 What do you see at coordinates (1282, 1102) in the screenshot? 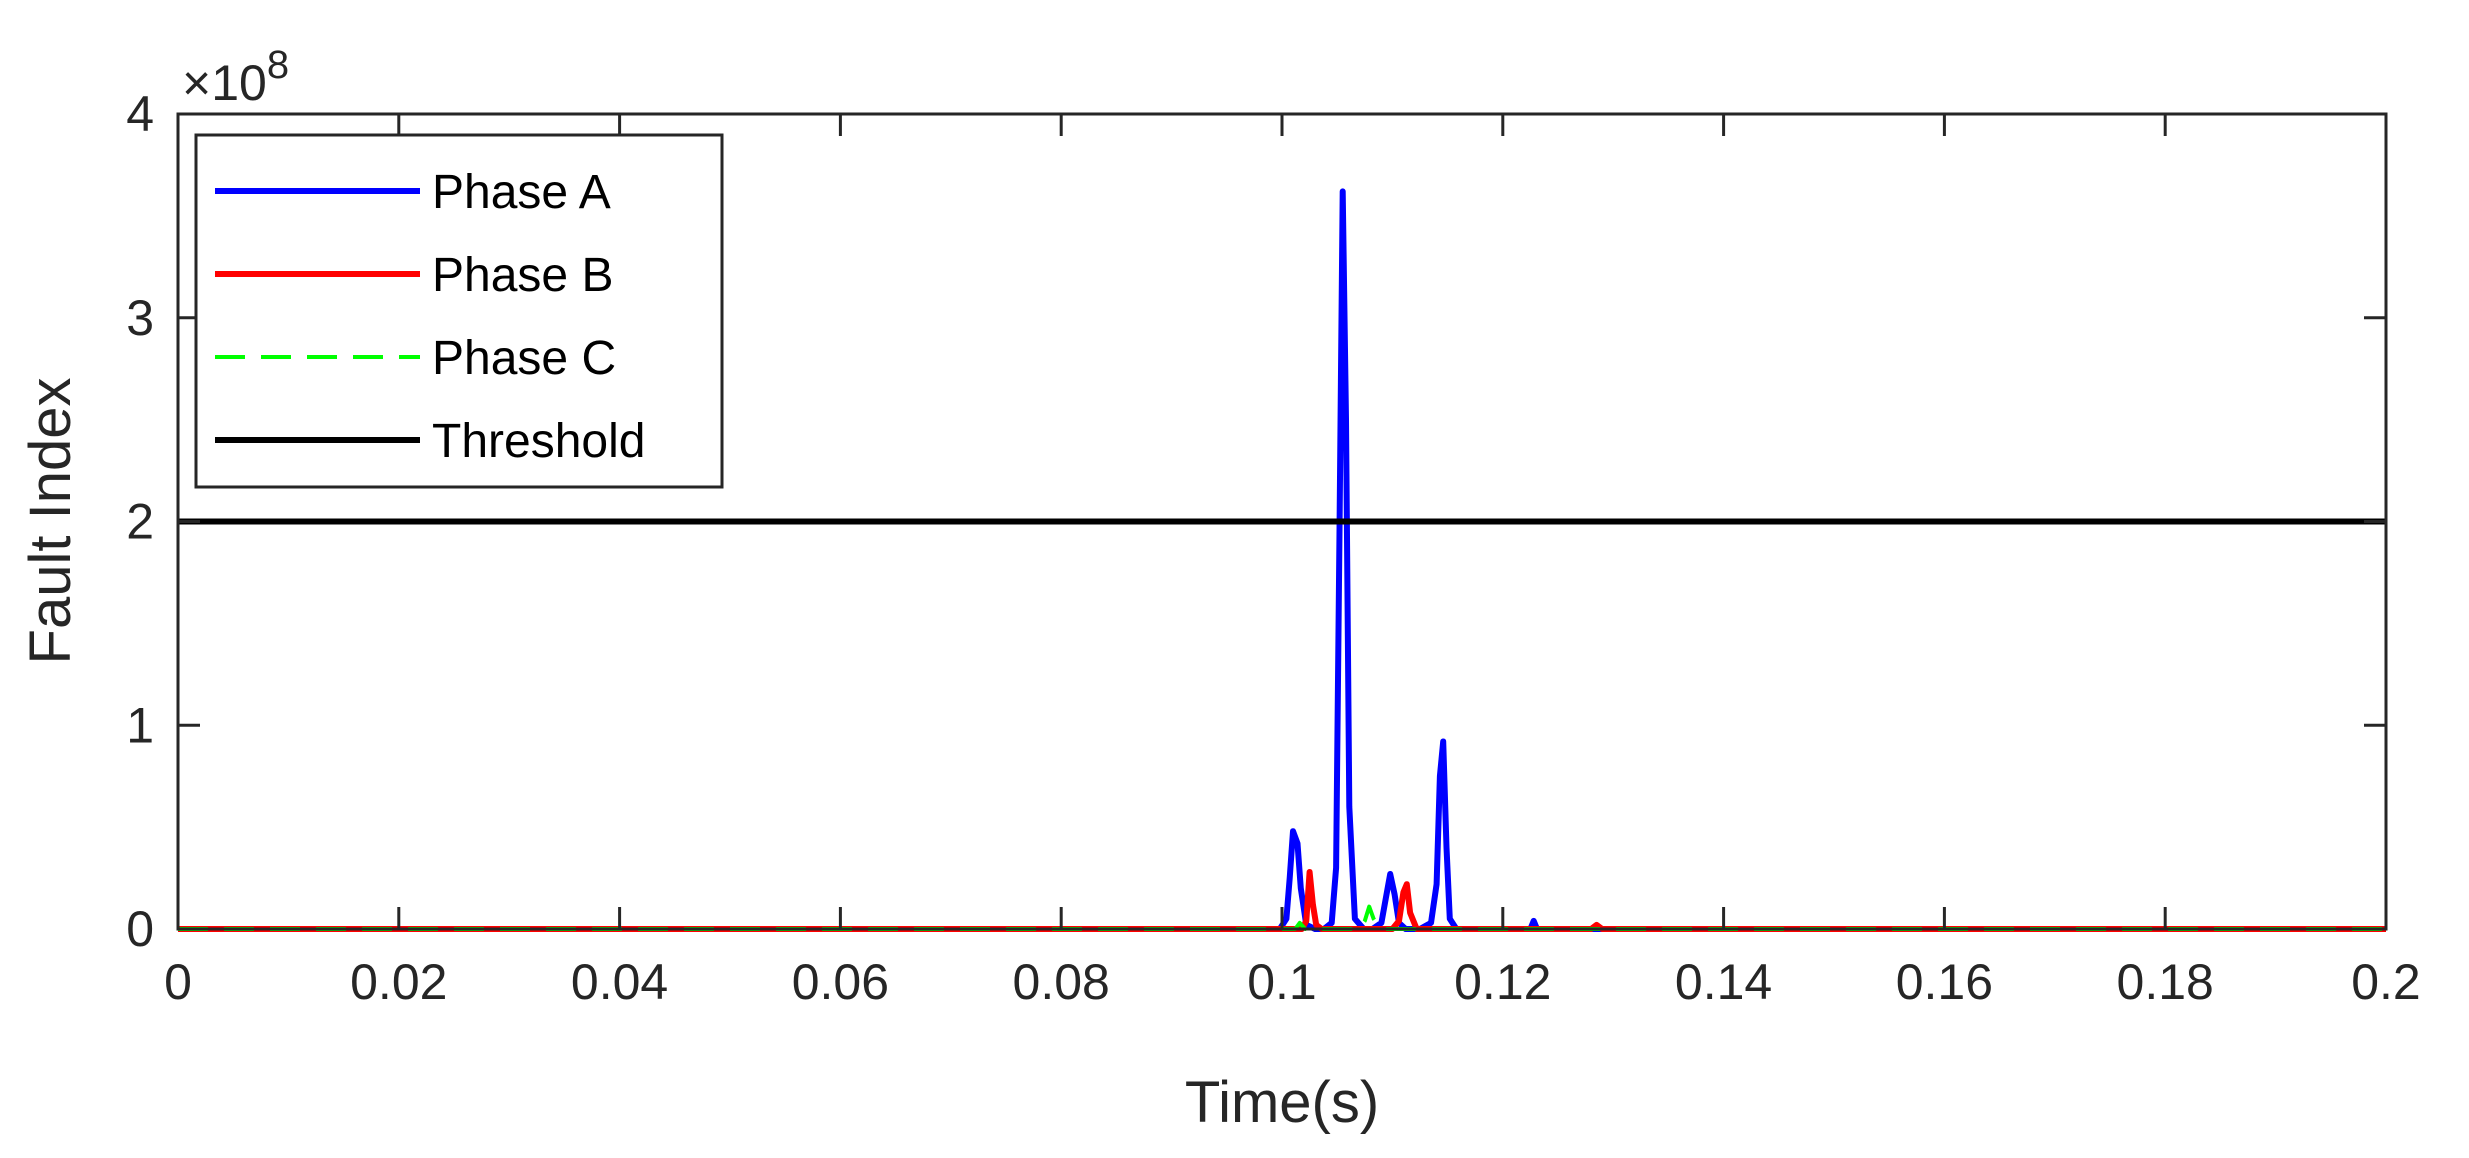
I see `x-axis-label: Time(s)` at bounding box center [1282, 1102].